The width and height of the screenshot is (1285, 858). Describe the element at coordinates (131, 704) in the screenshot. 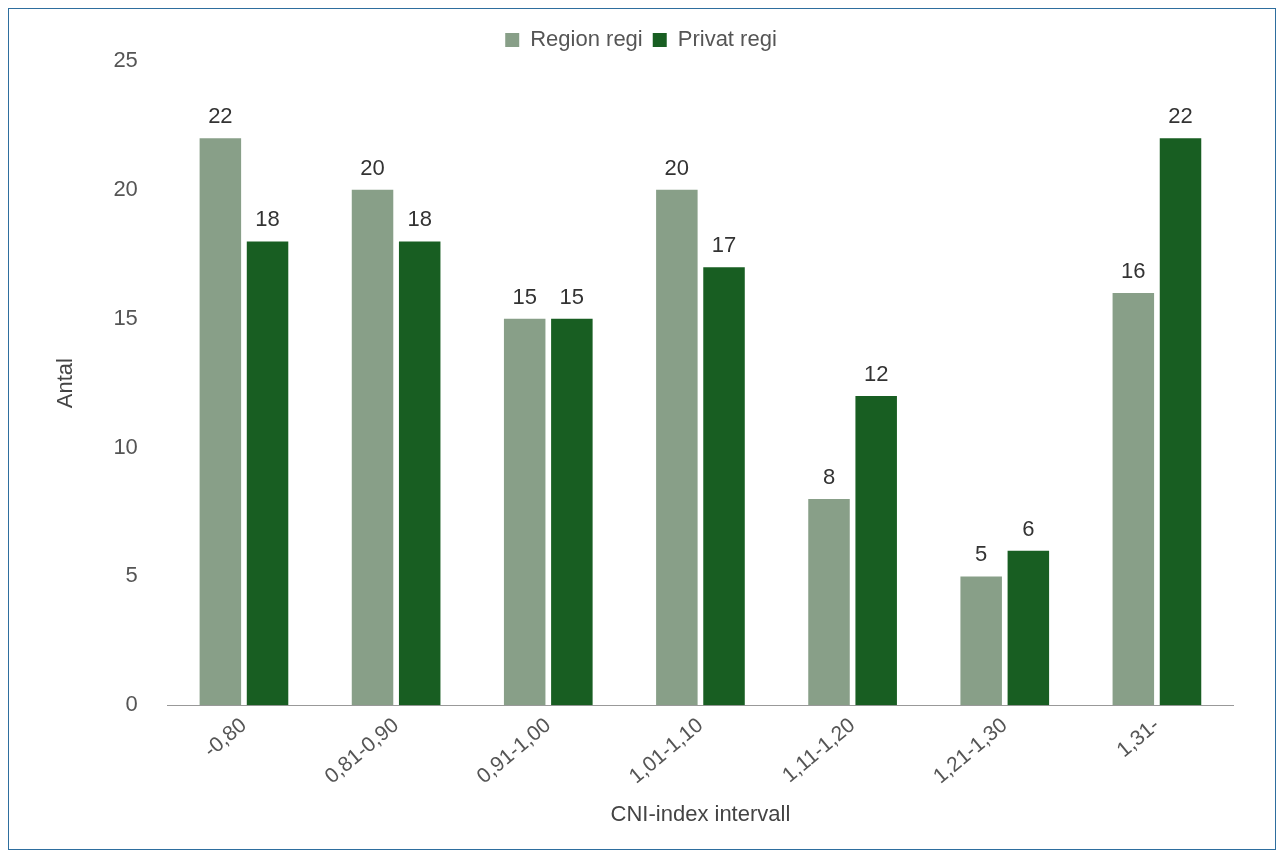

I see `y-tick-label: 0` at that location.